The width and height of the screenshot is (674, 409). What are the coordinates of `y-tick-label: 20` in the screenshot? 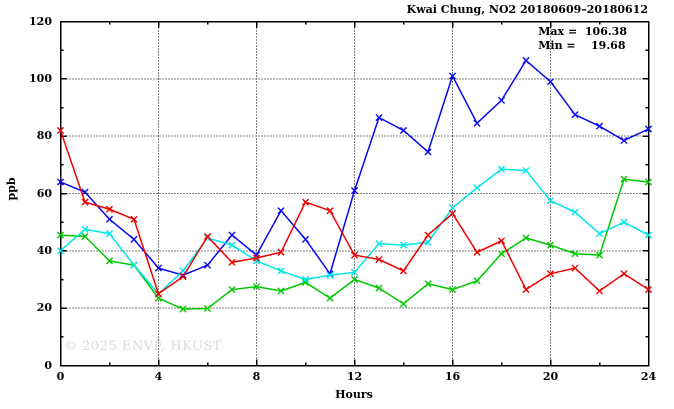 It's located at (44, 308).